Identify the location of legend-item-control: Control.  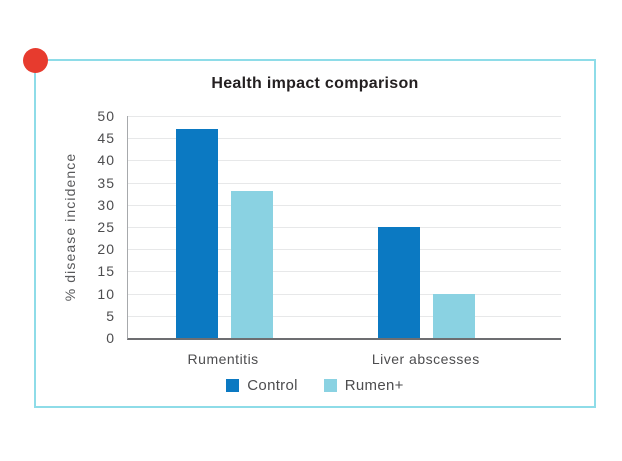
(261, 385).